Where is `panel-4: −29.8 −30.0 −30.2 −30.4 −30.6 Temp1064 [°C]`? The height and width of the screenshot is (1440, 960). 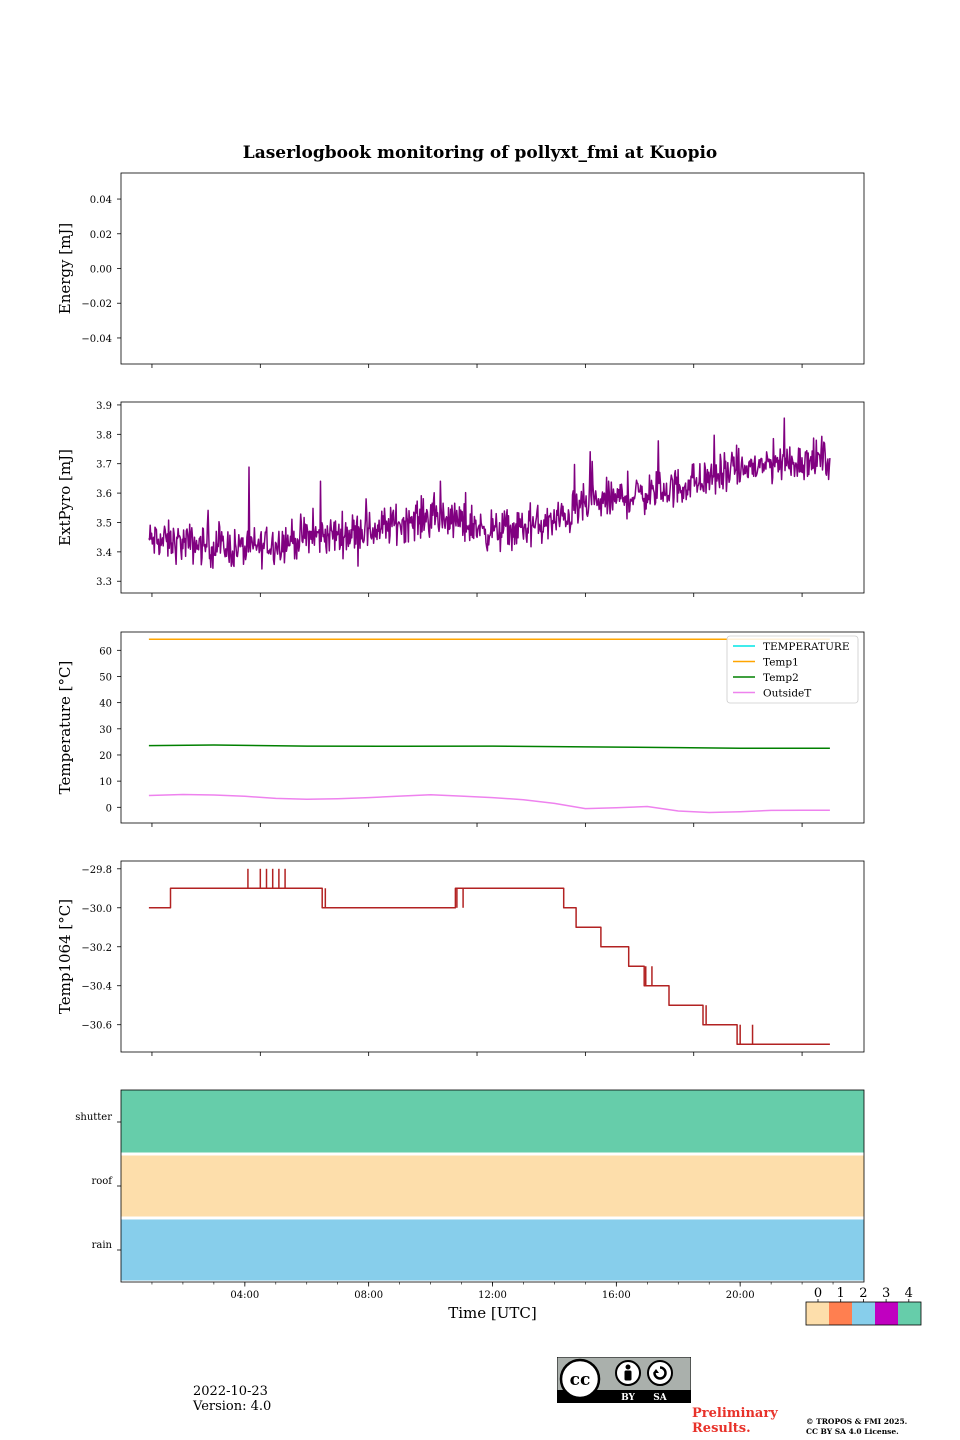
panel-4: −29.8 −30.0 −30.2 −30.4 −30.6 Temp1064 [°C] is located at coordinates (460, 958).